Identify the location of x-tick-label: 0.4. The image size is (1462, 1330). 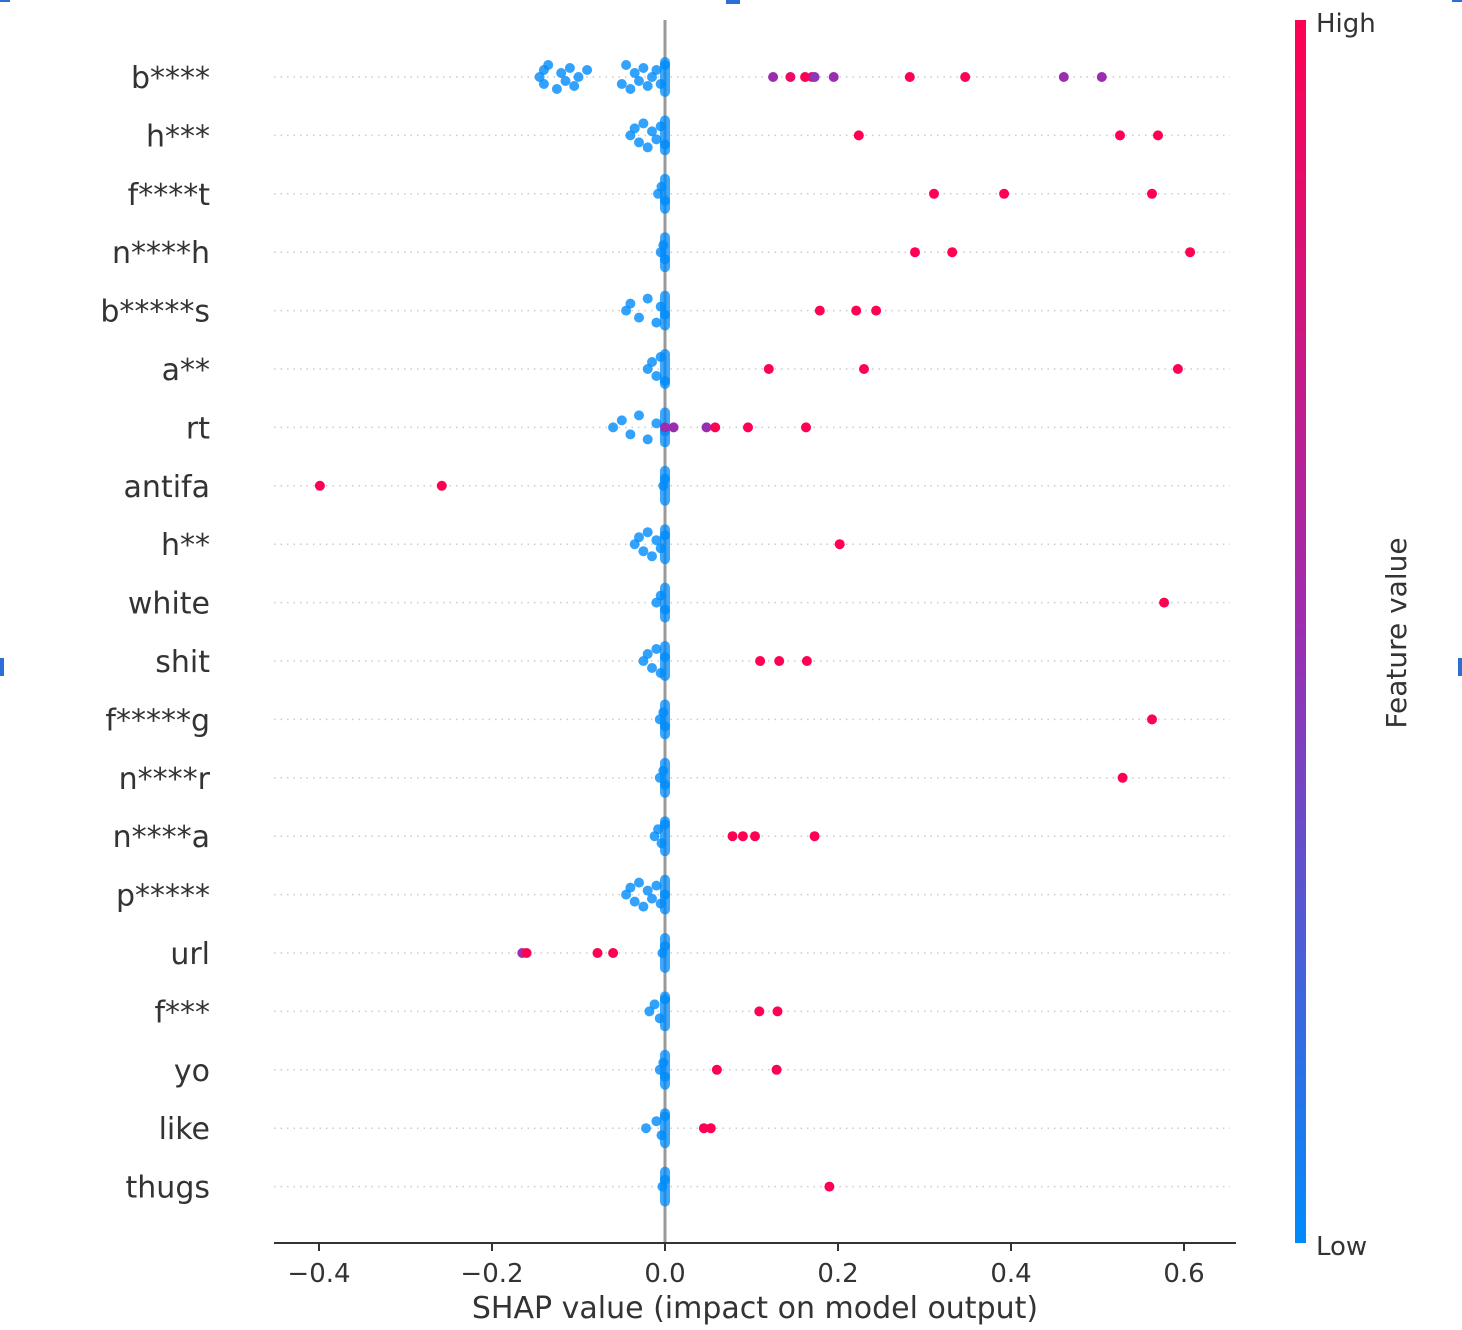
(1010, 1274).